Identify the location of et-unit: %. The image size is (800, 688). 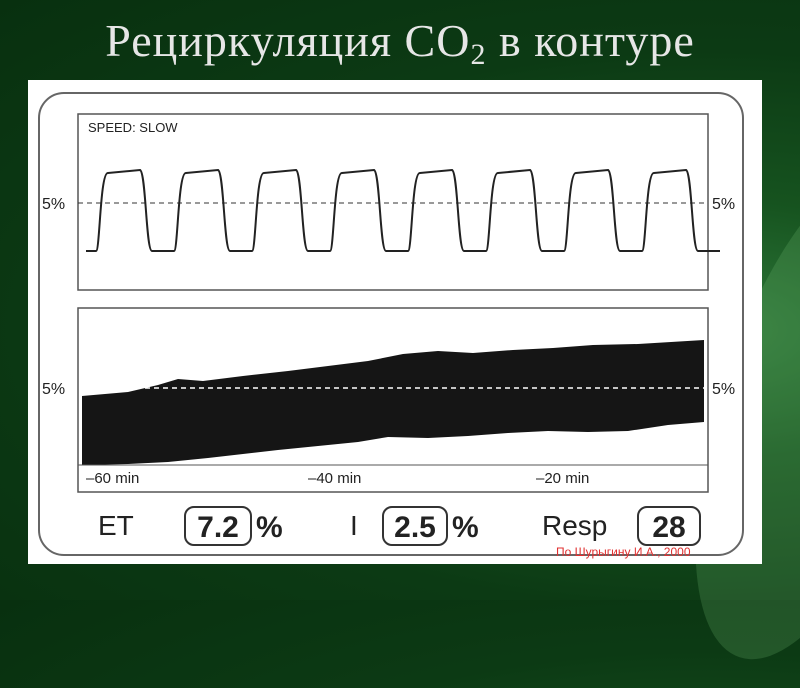
(269, 527).